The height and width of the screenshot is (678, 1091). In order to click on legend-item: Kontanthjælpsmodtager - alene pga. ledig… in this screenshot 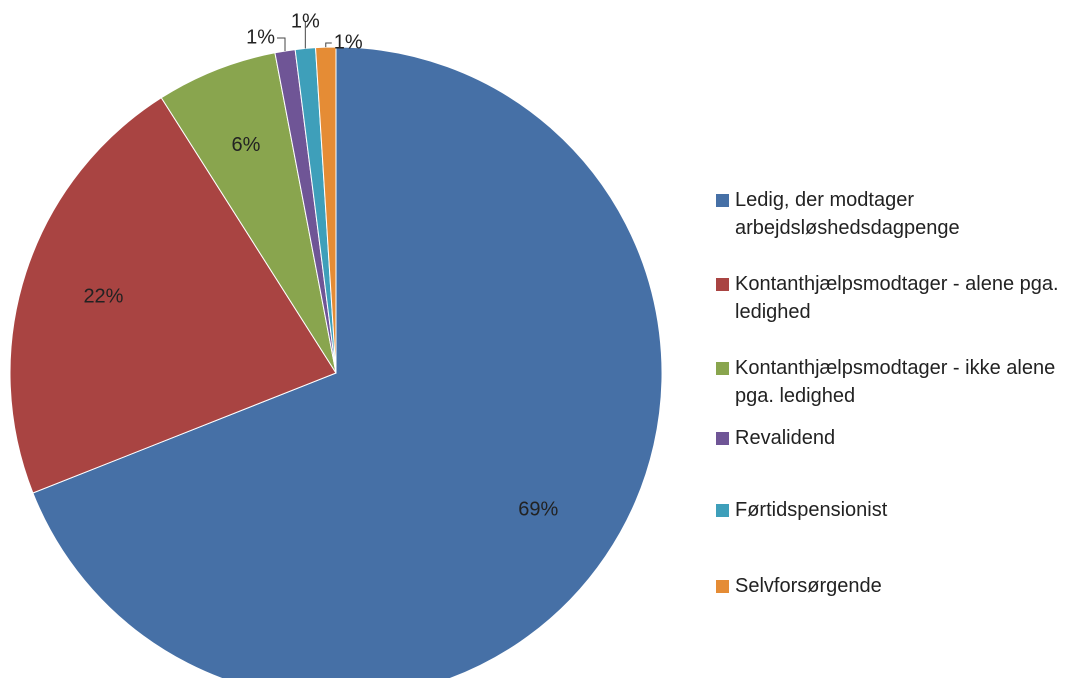, I will do `click(901, 298)`.